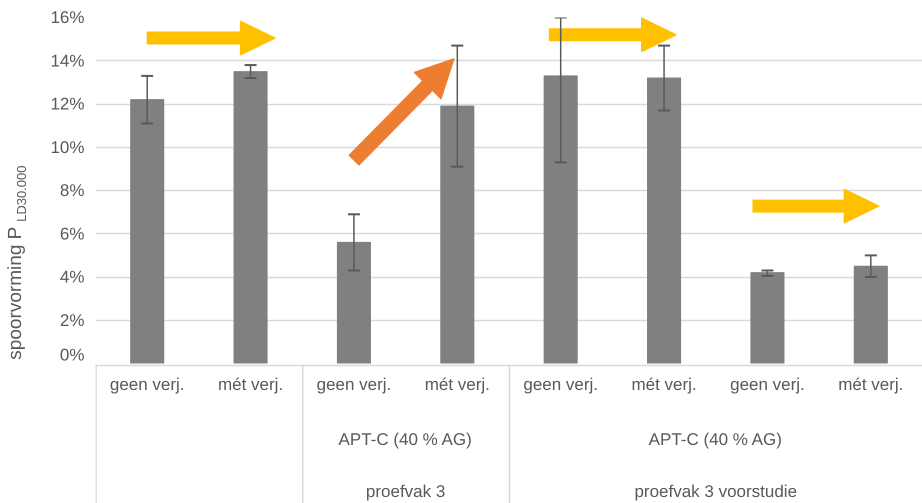 The height and width of the screenshot is (503, 922). Describe the element at coordinates (67, 60) in the screenshot. I see `y-tick-label: 14%` at that location.